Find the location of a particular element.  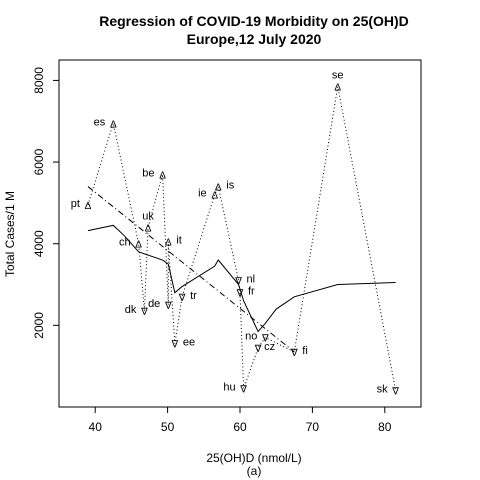

data-point-label: es is located at coordinates (100, 122).